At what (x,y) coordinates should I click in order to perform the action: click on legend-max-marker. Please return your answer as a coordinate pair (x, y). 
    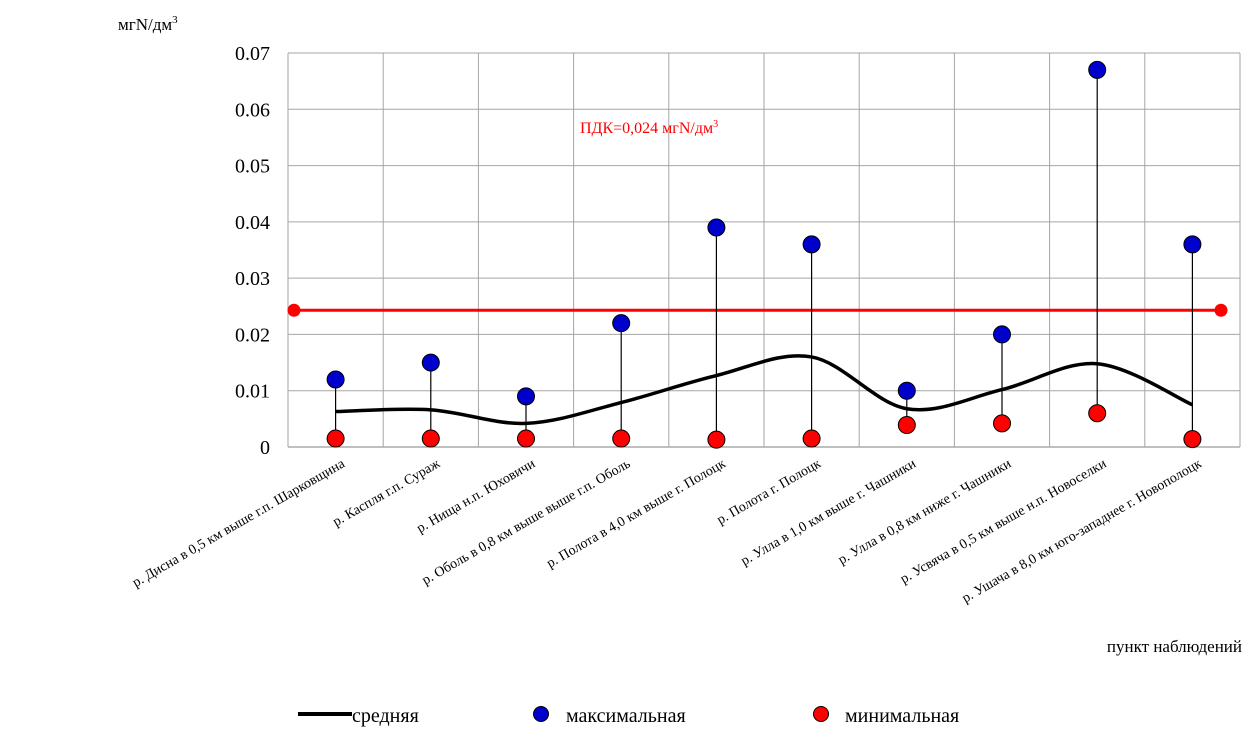
    Looking at the image, I should click on (541, 714).